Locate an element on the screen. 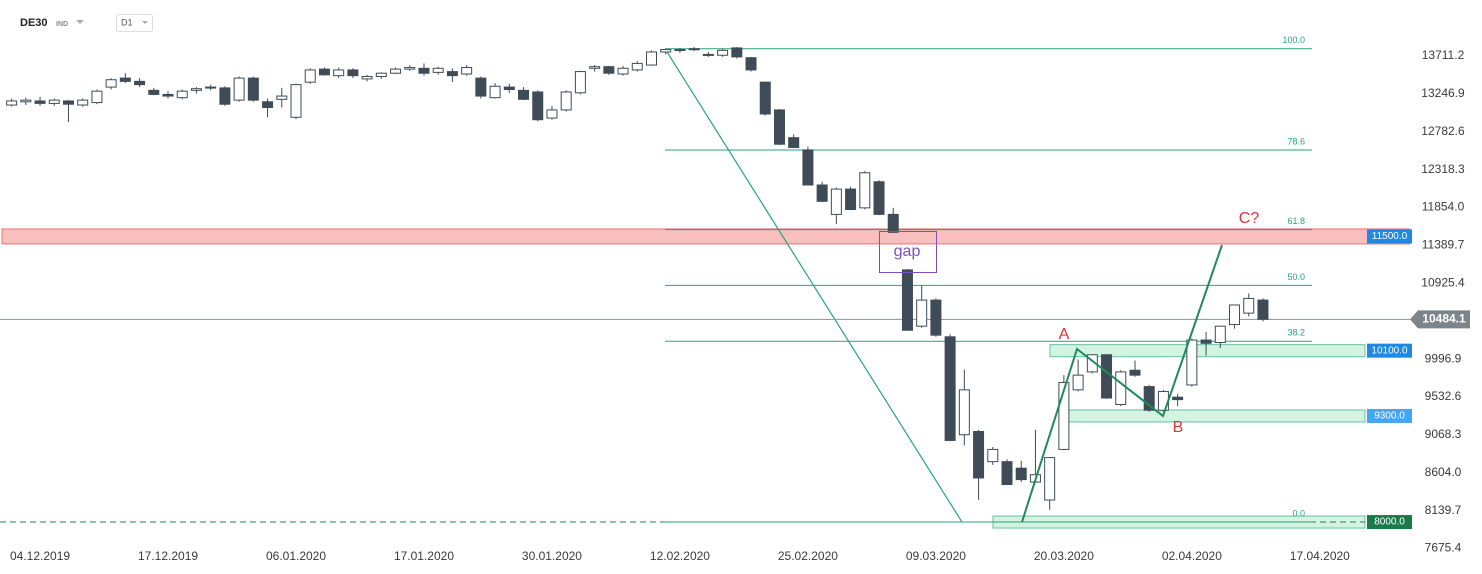 This screenshot has height=574, width=1482. x-tick-label: 17.12.2019 is located at coordinates (168, 556).